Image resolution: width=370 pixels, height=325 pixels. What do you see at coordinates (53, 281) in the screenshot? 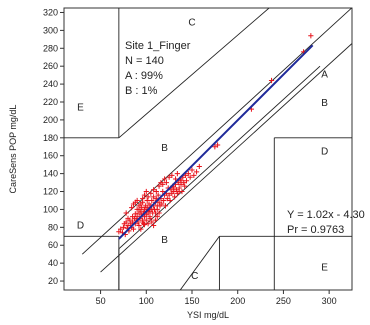
I see `y-tick-label: 20` at bounding box center [53, 281].